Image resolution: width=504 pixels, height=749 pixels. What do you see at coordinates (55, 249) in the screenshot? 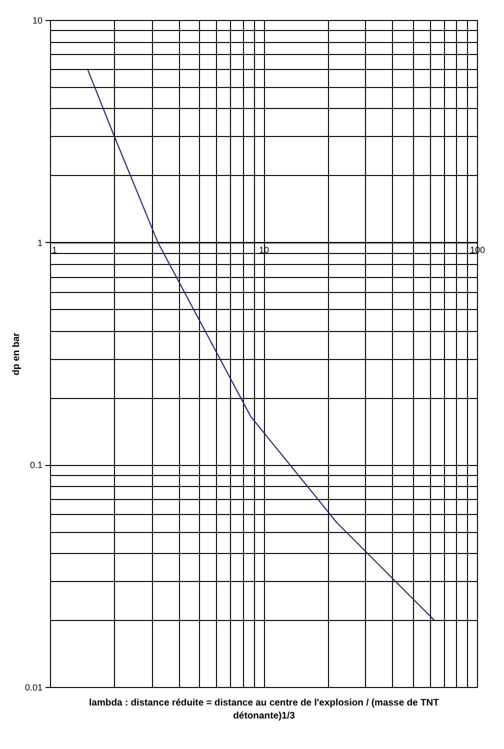
I see `x-tick-label: 1` at bounding box center [55, 249].